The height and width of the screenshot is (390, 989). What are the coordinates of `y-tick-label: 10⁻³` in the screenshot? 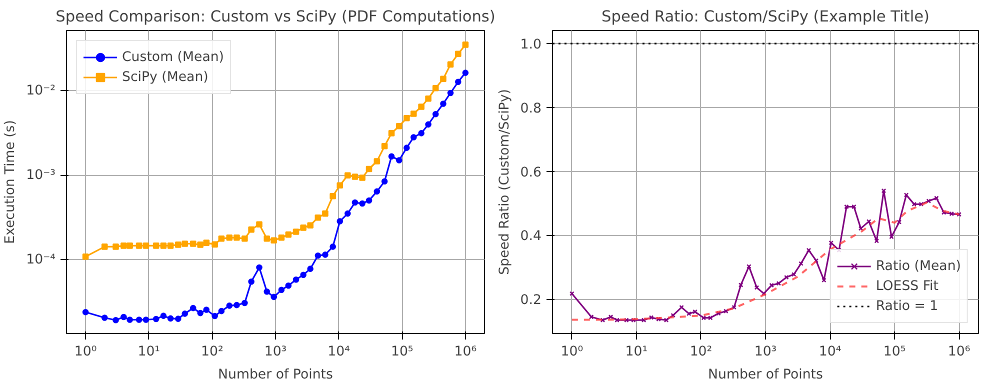 It's located at (41, 175).